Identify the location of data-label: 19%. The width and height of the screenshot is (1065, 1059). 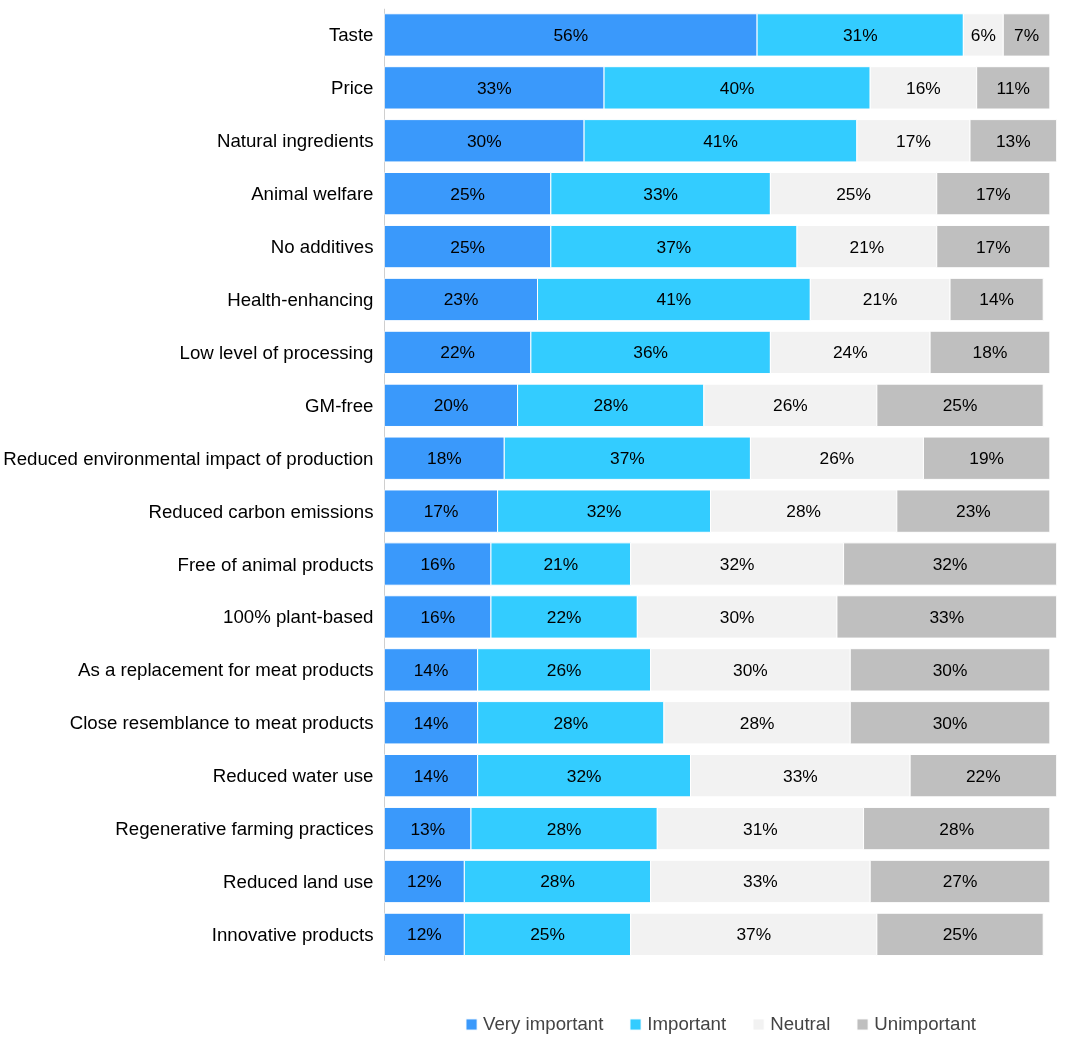
(986, 458).